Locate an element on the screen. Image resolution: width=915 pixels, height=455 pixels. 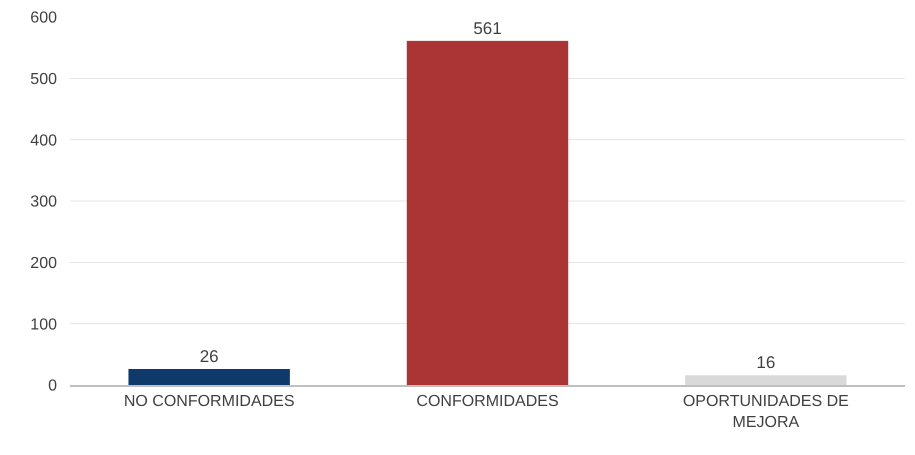
y-tick-label: 600 is located at coordinates (44, 18).